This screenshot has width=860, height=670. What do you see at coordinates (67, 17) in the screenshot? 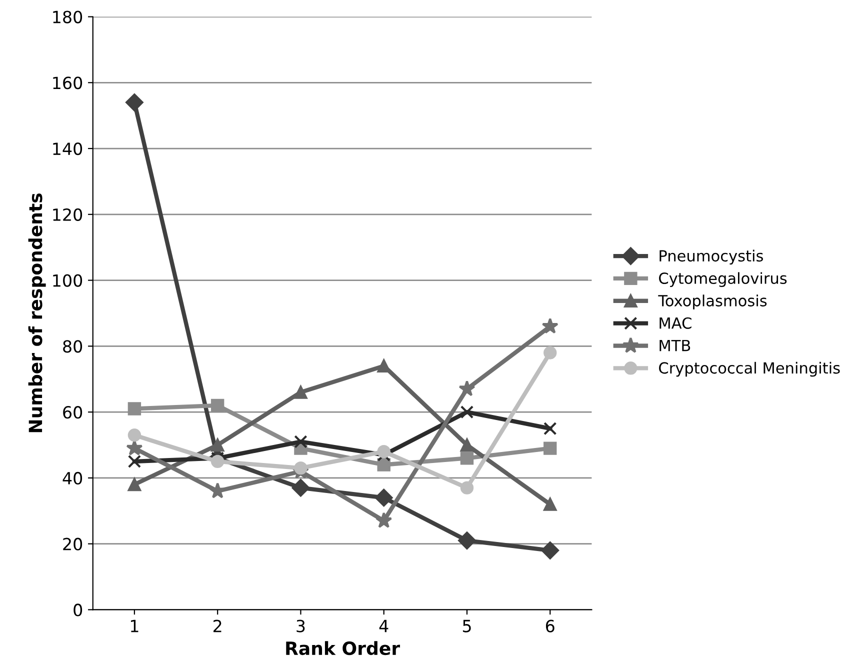
I see `y-tick-label: 180` at bounding box center [67, 17].